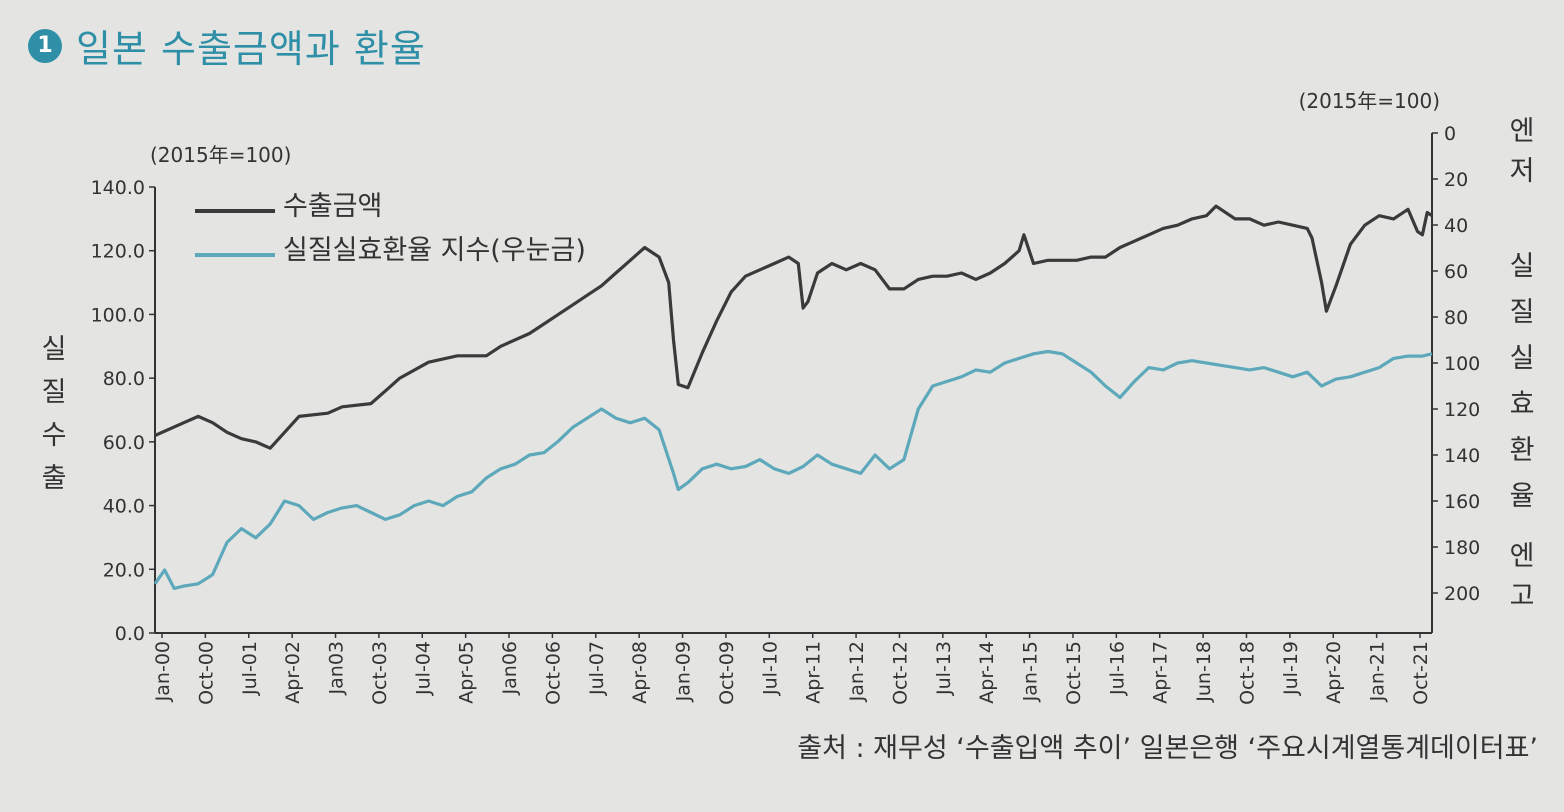 Image resolution: width=1564 pixels, height=812 pixels. What do you see at coordinates (54, 349) in the screenshot?
I see `left-axis-label: 실` at bounding box center [54, 349].